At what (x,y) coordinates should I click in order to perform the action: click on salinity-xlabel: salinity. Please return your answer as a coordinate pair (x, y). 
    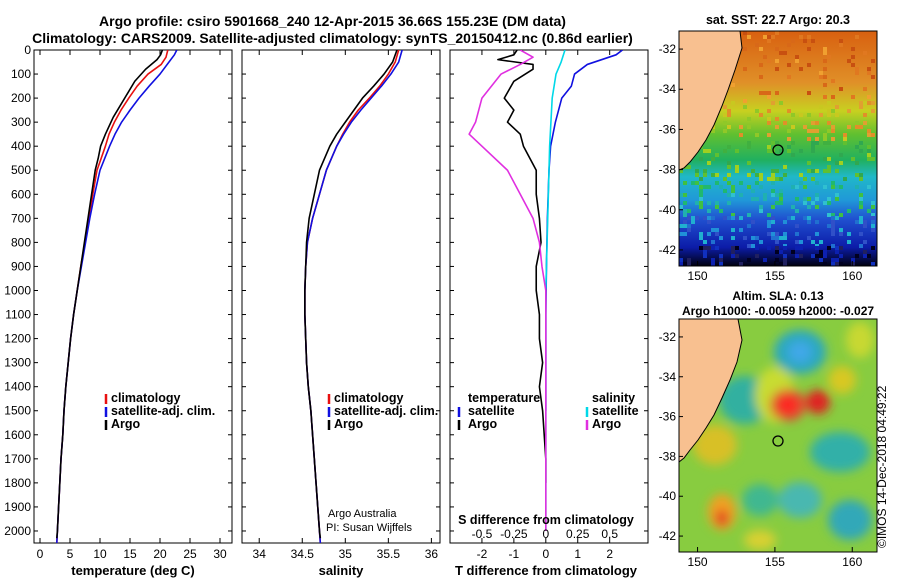
    Looking at the image, I should click on (342, 570).